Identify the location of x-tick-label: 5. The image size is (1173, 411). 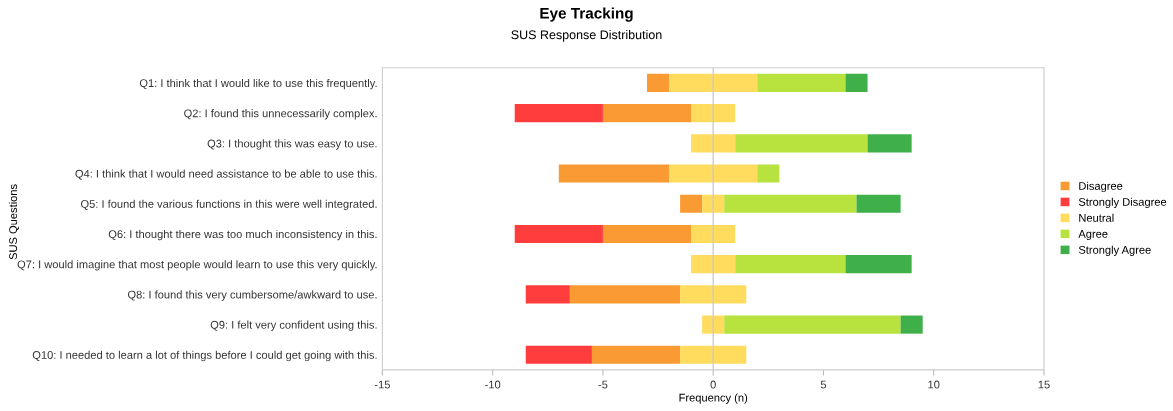
(823, 384).